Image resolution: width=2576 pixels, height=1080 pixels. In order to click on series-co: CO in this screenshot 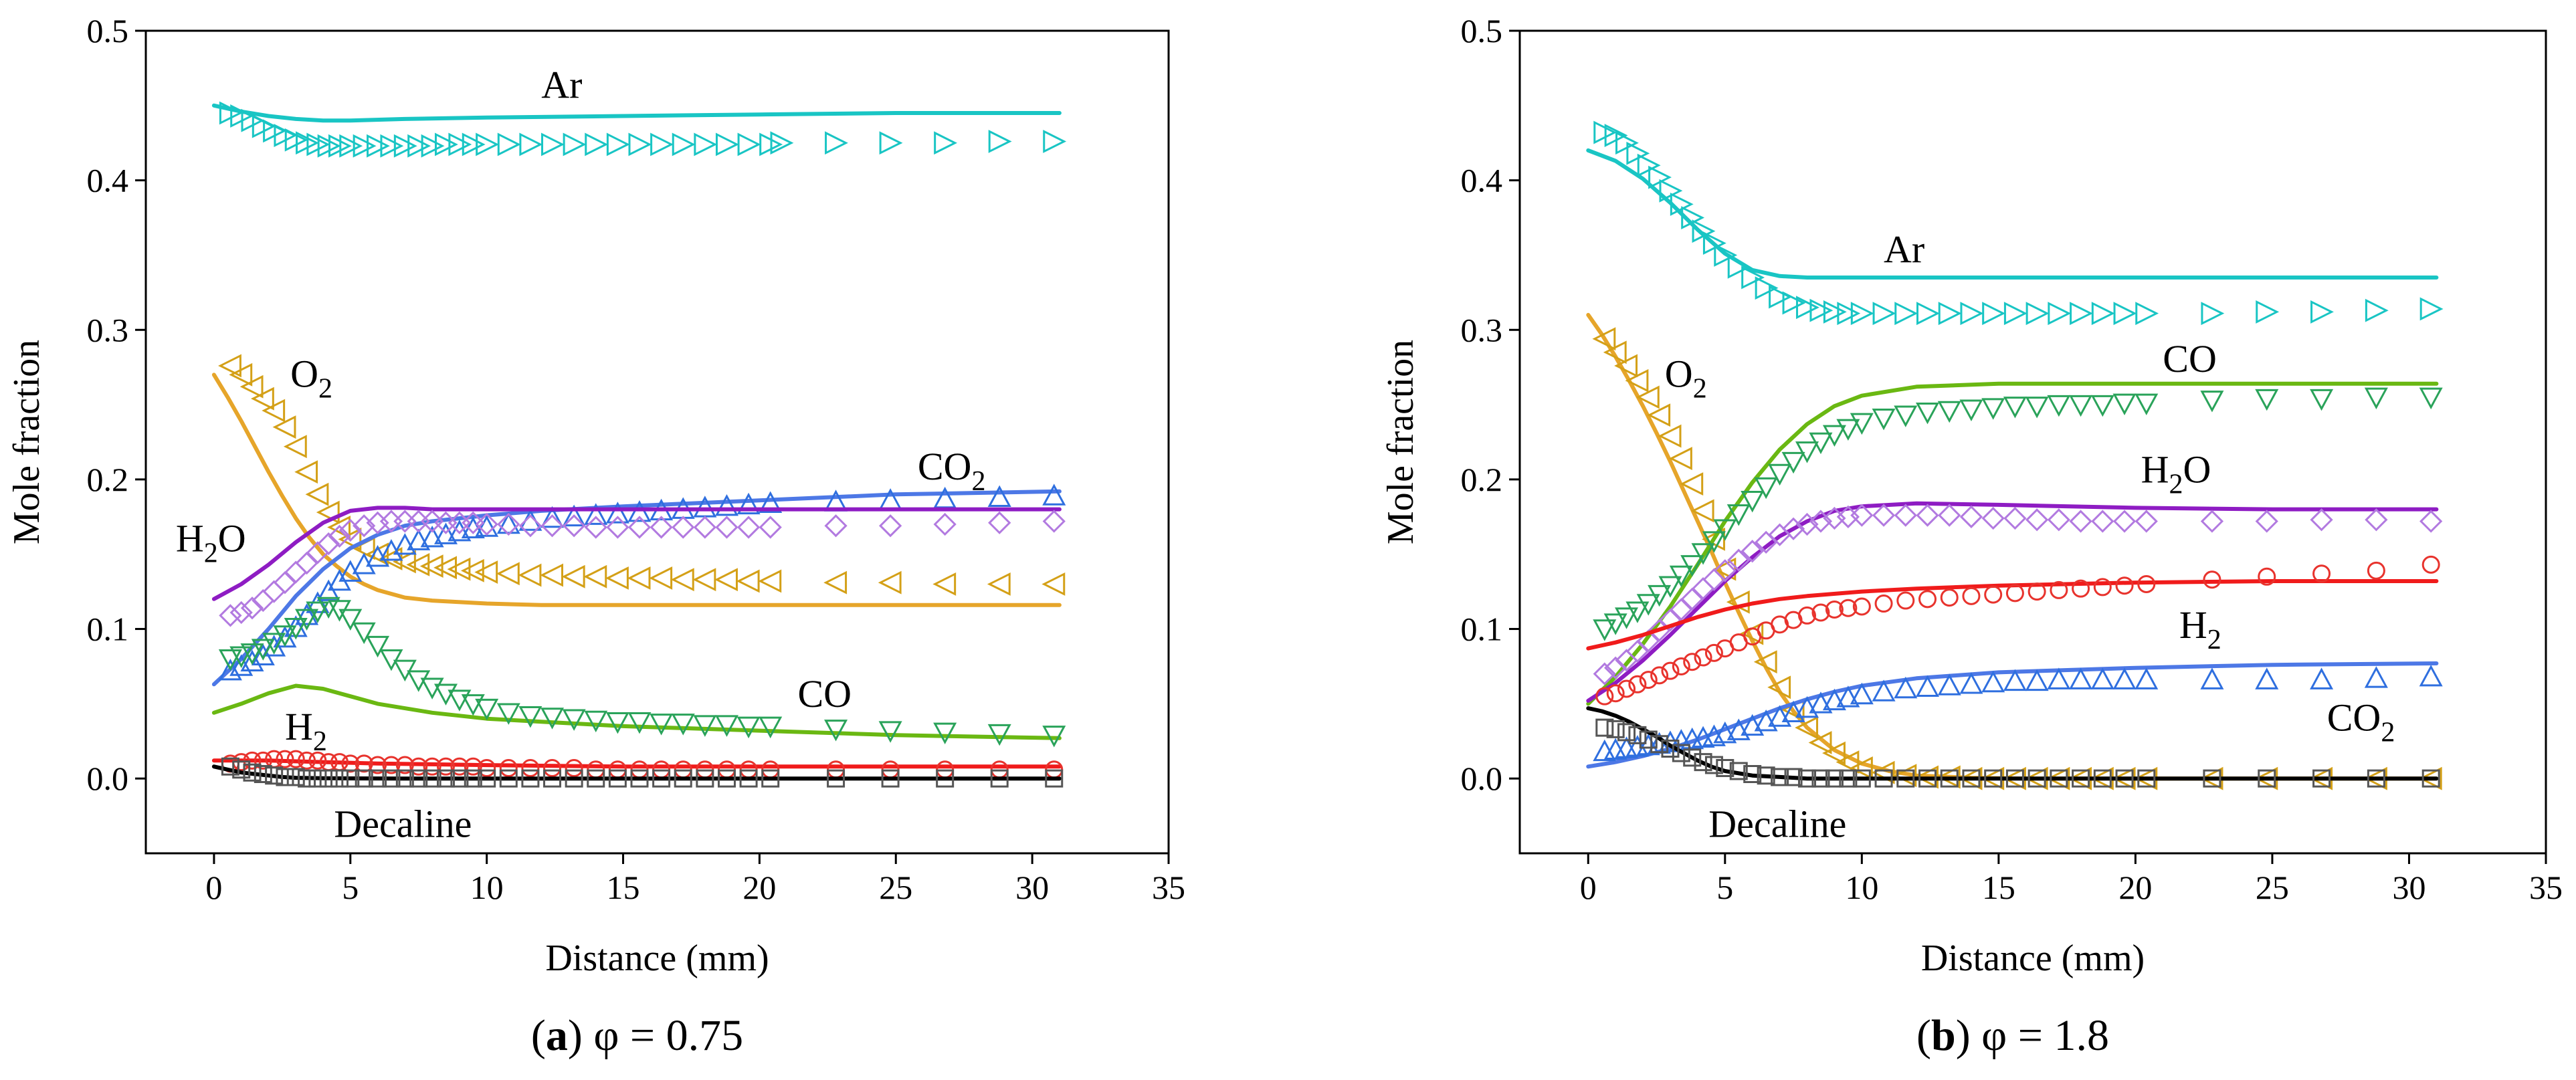, I will do `click(638, 672)`.